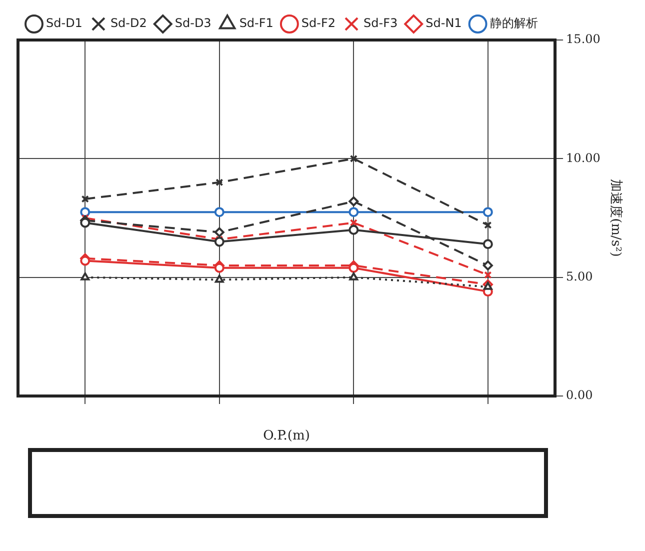 The width and height of the screenshot is (645, 551). What do you see at coordinates (579, 276) in the screenshot?
I see `y-tick-label: 5.00` at bounding box center [579, 276].